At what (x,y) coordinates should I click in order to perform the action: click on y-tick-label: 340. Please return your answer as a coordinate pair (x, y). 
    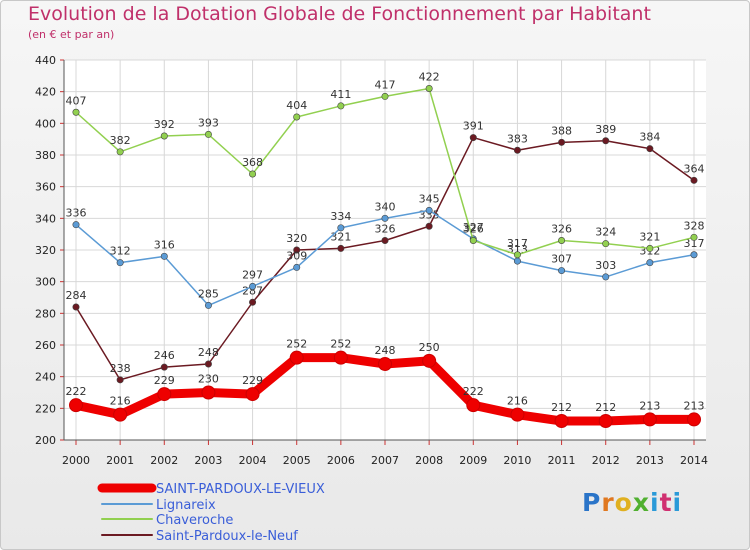
    Looking at the image, I should click on (45, 218).